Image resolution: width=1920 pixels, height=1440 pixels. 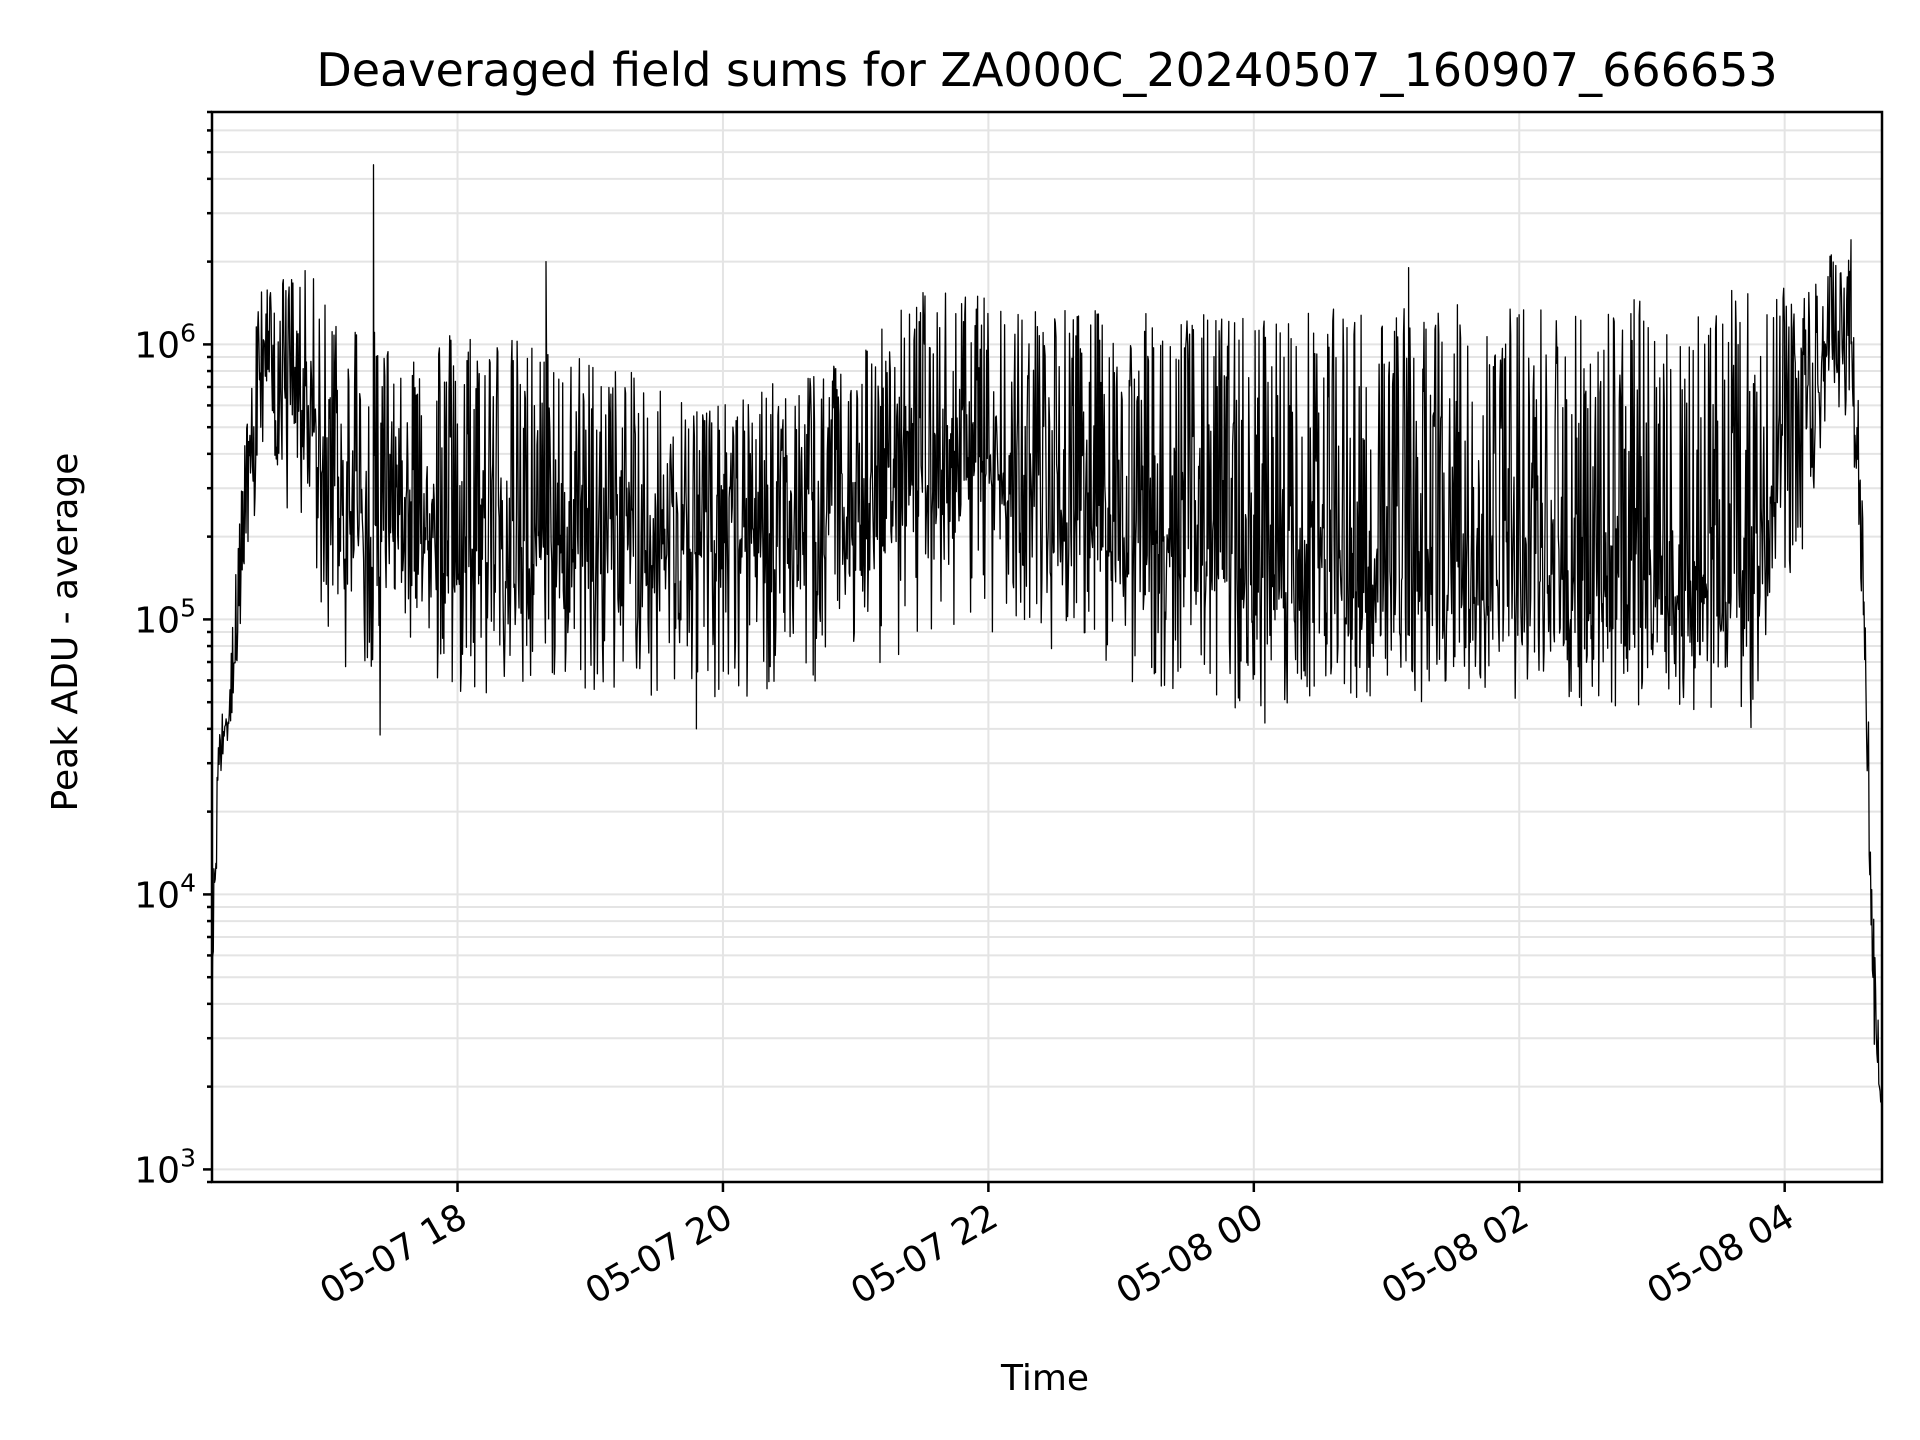 I want to click on x-axis-label: Time, so click(x=1044, y=1378).